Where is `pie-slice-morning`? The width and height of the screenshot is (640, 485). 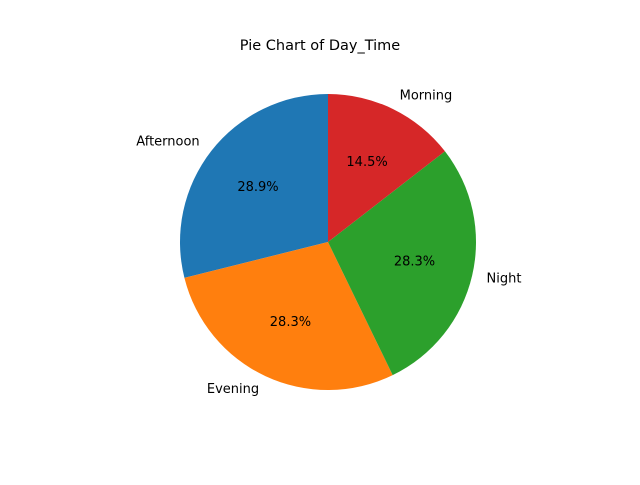 pie-slice-morning is located at coordinates (386, 168).